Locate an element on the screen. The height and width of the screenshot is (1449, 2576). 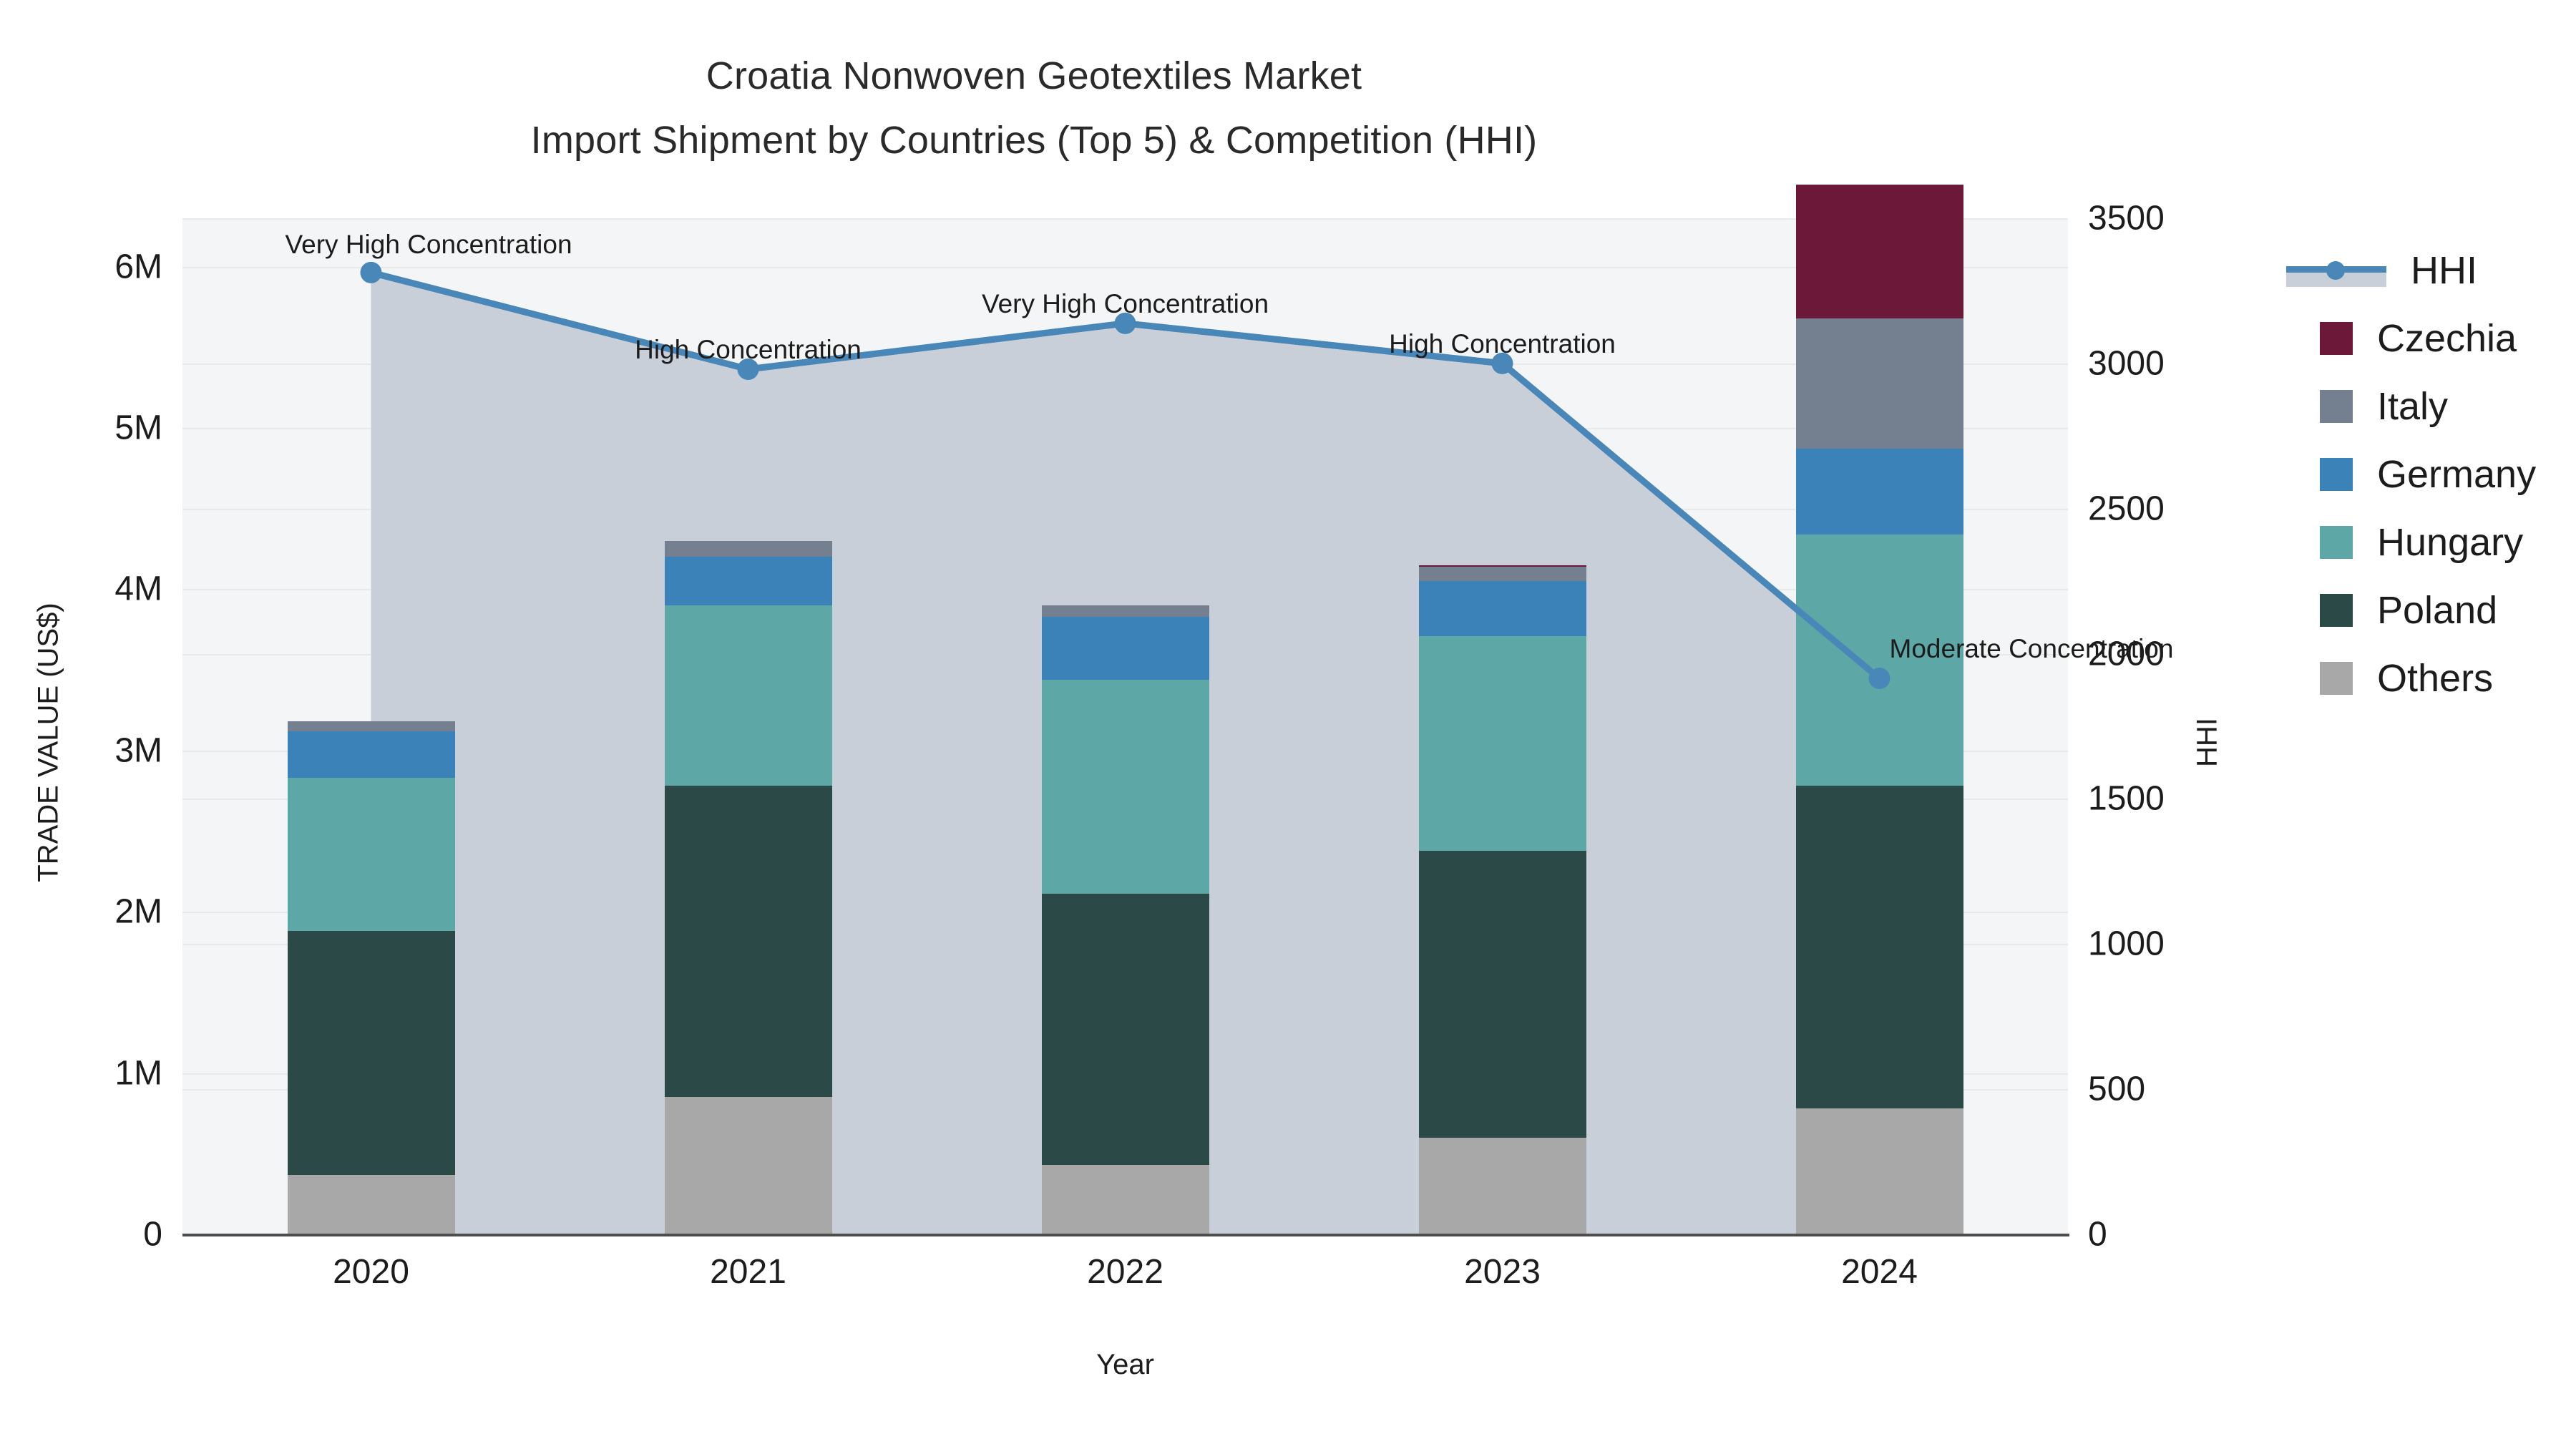
y-axis-left-label: TRADE VALUE (US$) is located at coordinates (48, 742).